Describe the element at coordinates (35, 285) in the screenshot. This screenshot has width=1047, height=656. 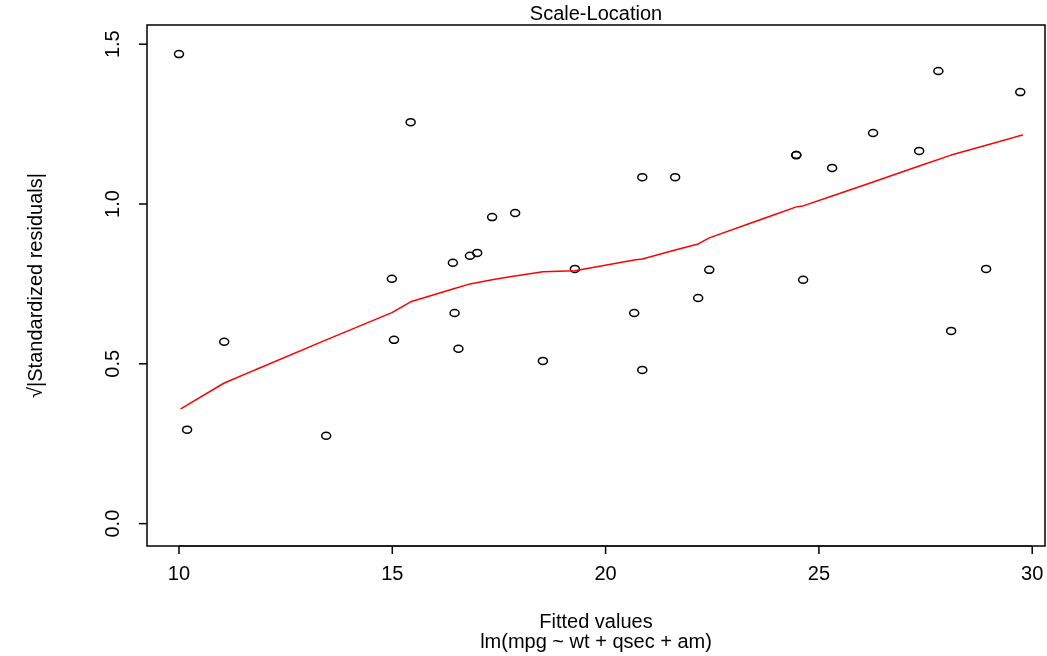
I see `y-axis-title: √|Standardized residuals|` at that location.